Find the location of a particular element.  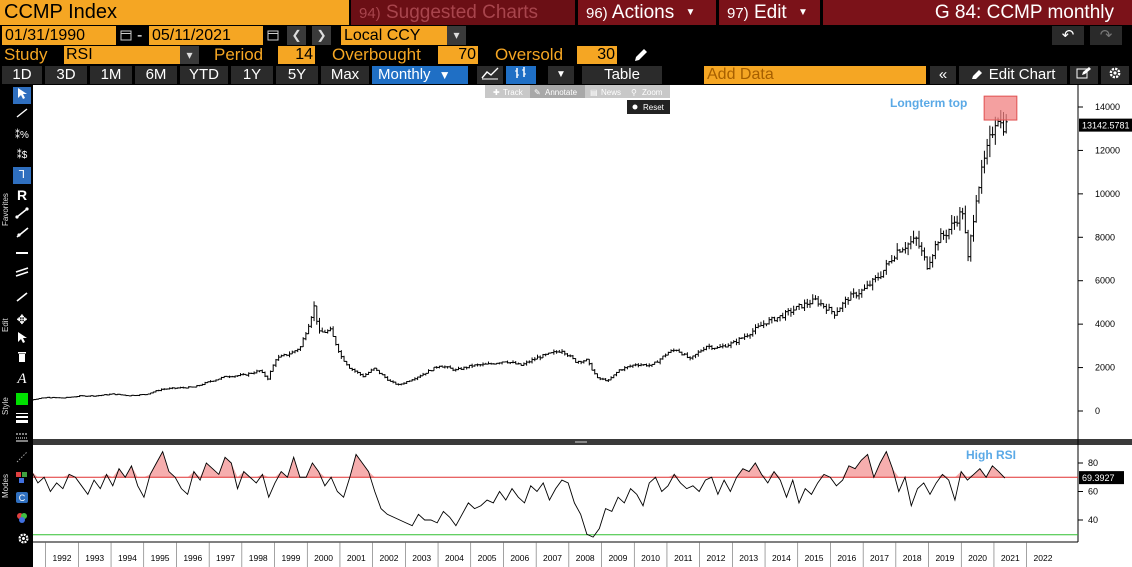

pointer-icon is located at coordinates (22, 95).